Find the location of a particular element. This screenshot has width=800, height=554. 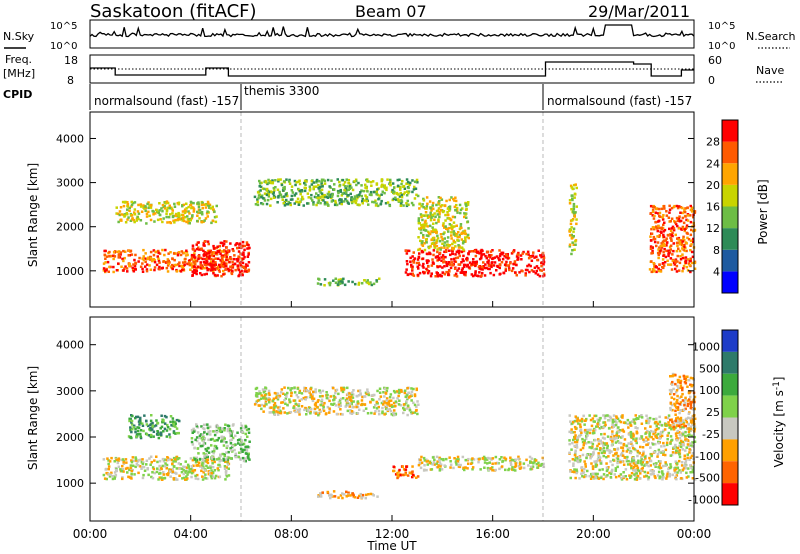

cpid-segment-3: normalsound (fast) -157 is located at coordinates (619, 101).